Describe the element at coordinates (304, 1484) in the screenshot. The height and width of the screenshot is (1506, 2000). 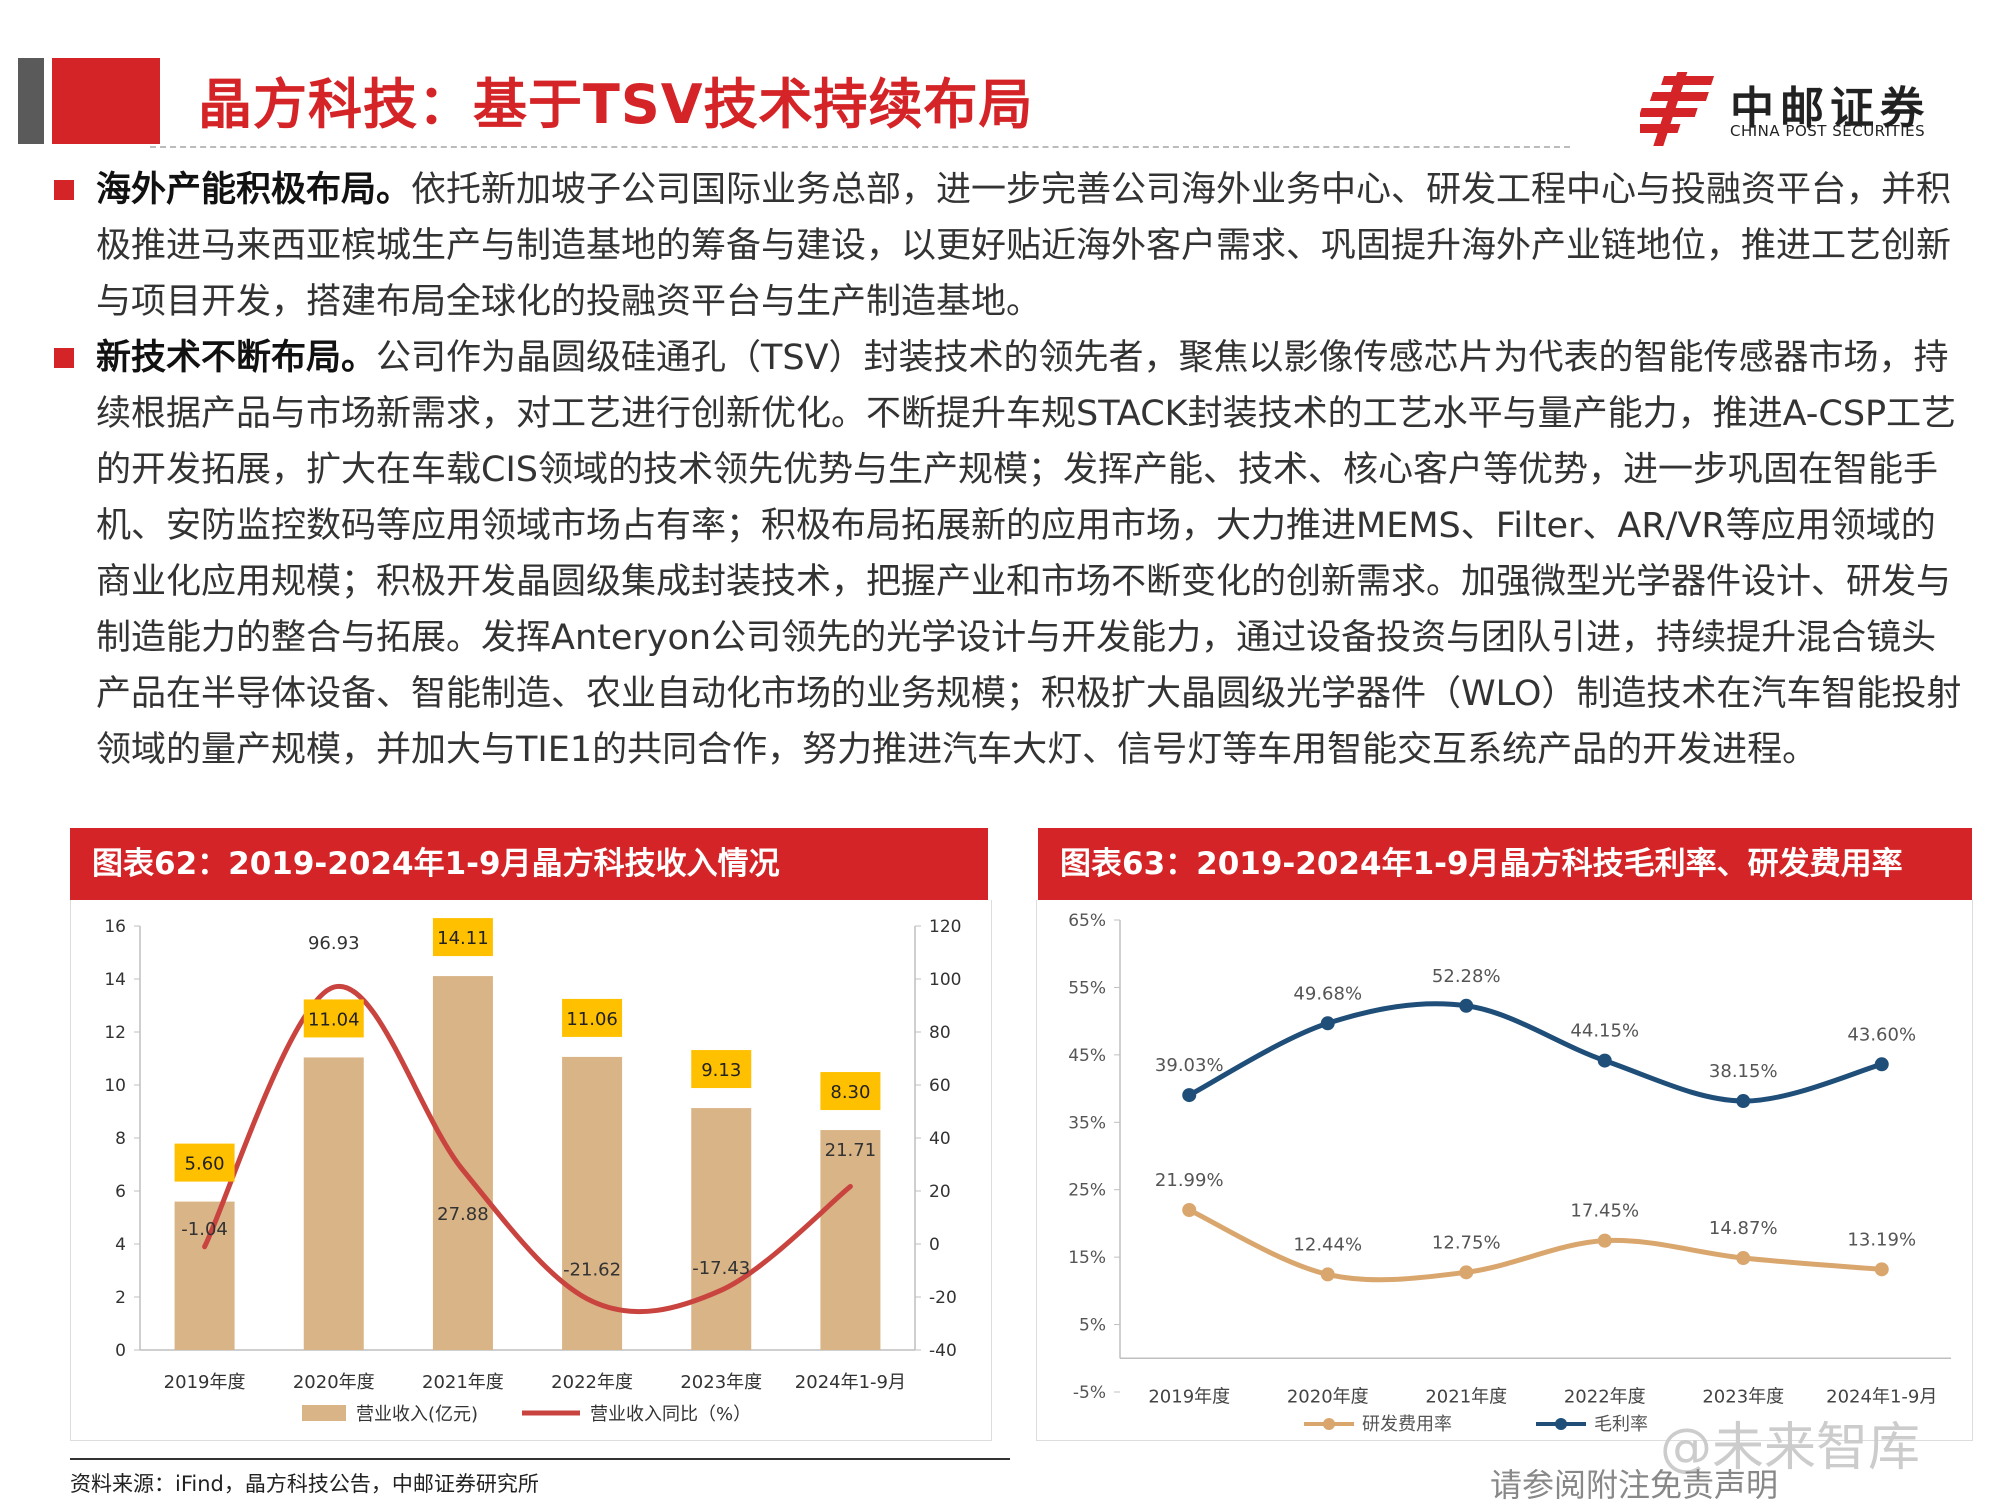
I see `source-note: 资料来源：iFind，晶方科技公告，中邮证券研究所` at that location.